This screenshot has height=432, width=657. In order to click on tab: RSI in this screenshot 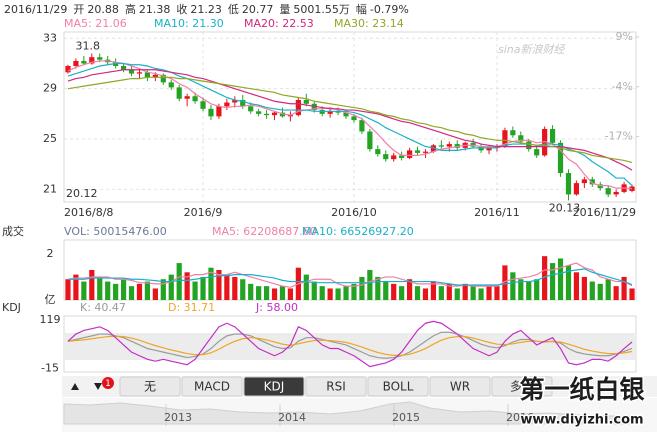, I will do `click(336, 386)`.